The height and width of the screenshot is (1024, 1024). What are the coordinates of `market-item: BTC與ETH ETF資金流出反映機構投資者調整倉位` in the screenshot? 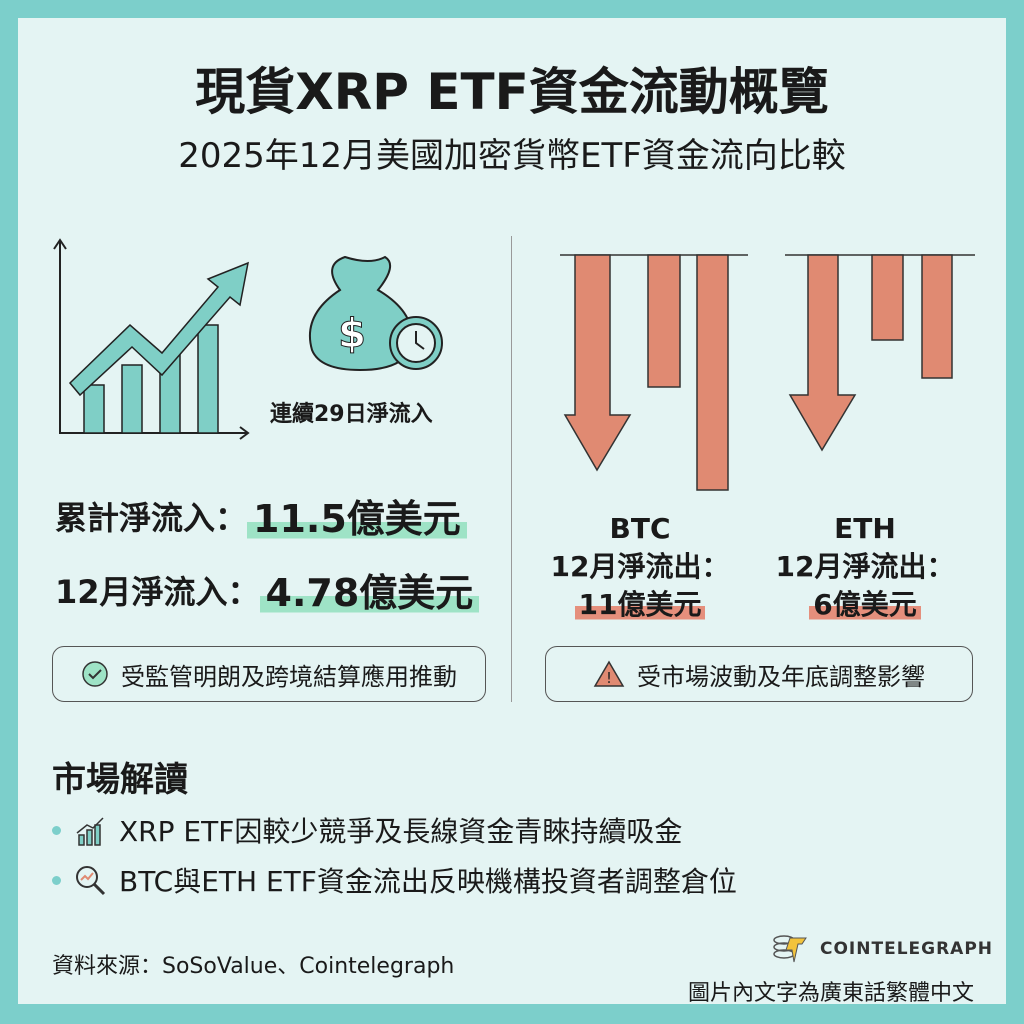 It's located at (394, 880).